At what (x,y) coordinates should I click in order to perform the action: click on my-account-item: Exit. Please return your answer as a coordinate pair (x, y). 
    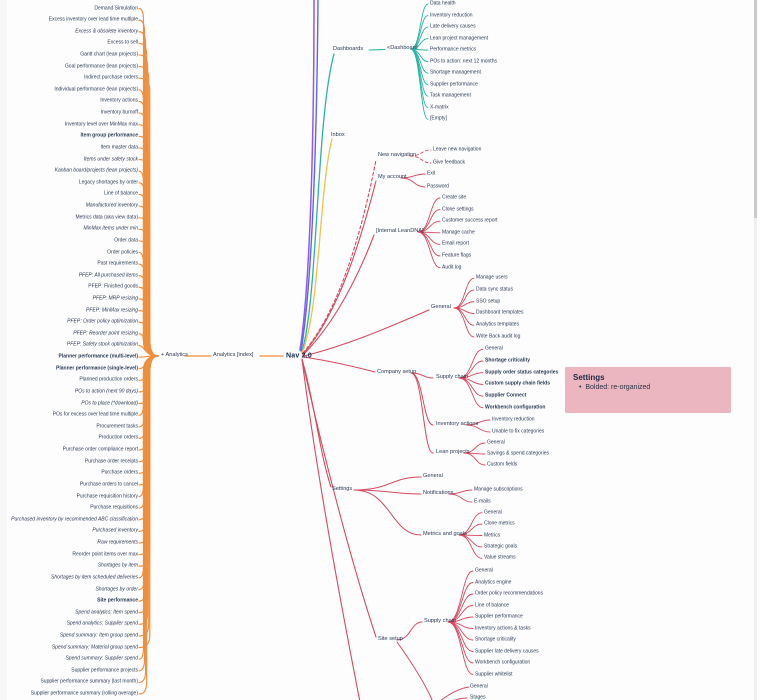
    Looking at the image, I should click on (431, 173).